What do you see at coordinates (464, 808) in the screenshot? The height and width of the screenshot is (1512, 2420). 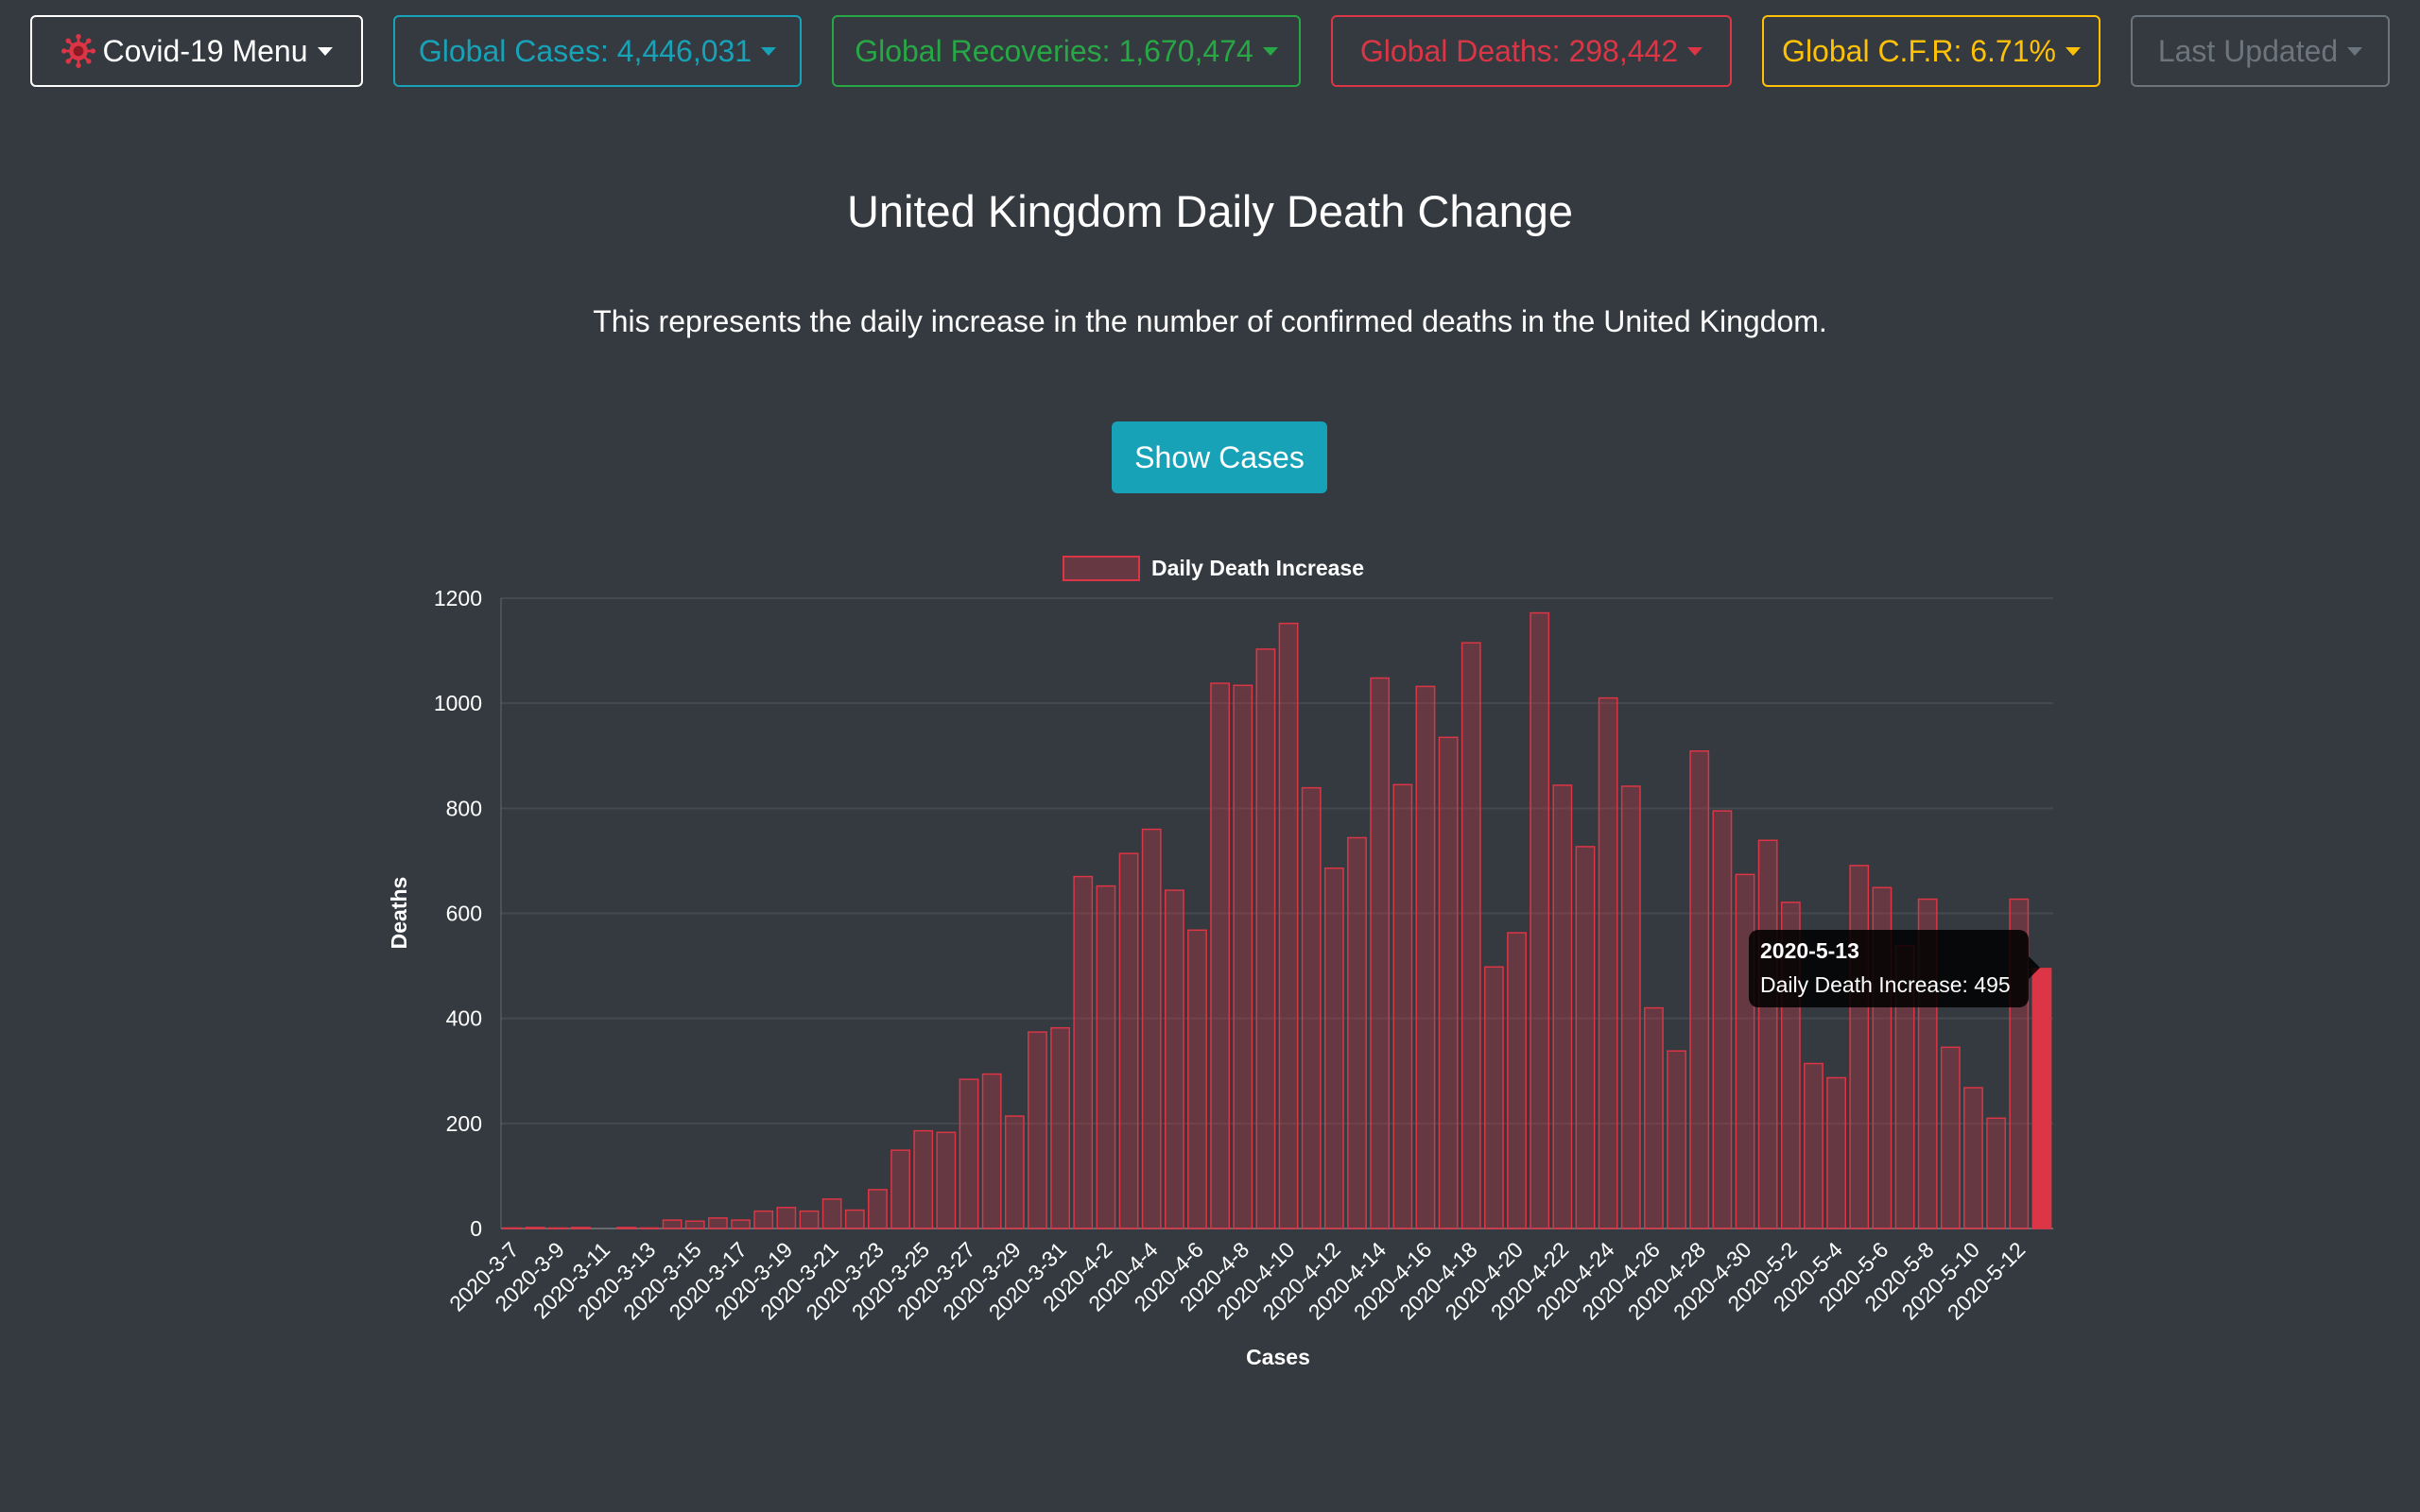 I see `y-tick-label: 800` at bounding box center [464, 808].